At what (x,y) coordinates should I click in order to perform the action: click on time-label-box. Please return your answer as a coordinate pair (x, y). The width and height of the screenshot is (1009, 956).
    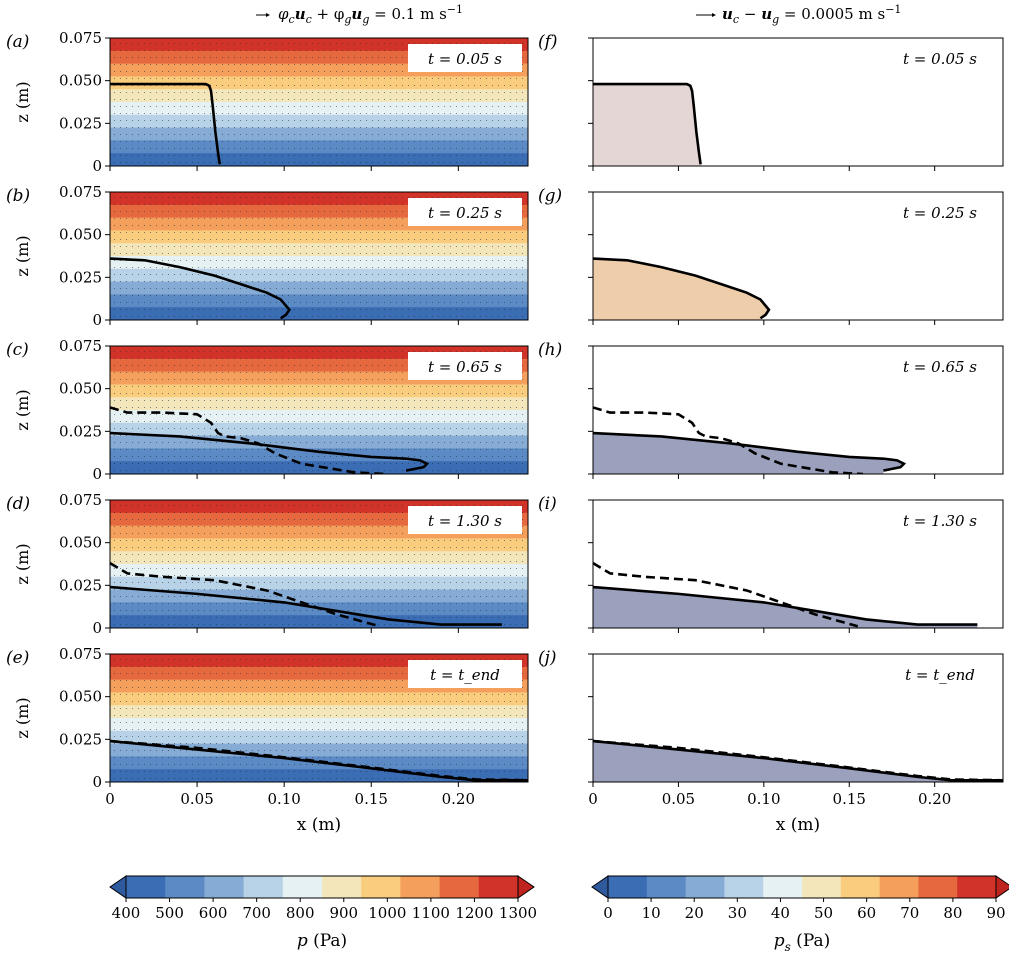
    Looking at the image, I should click on (465, 212).